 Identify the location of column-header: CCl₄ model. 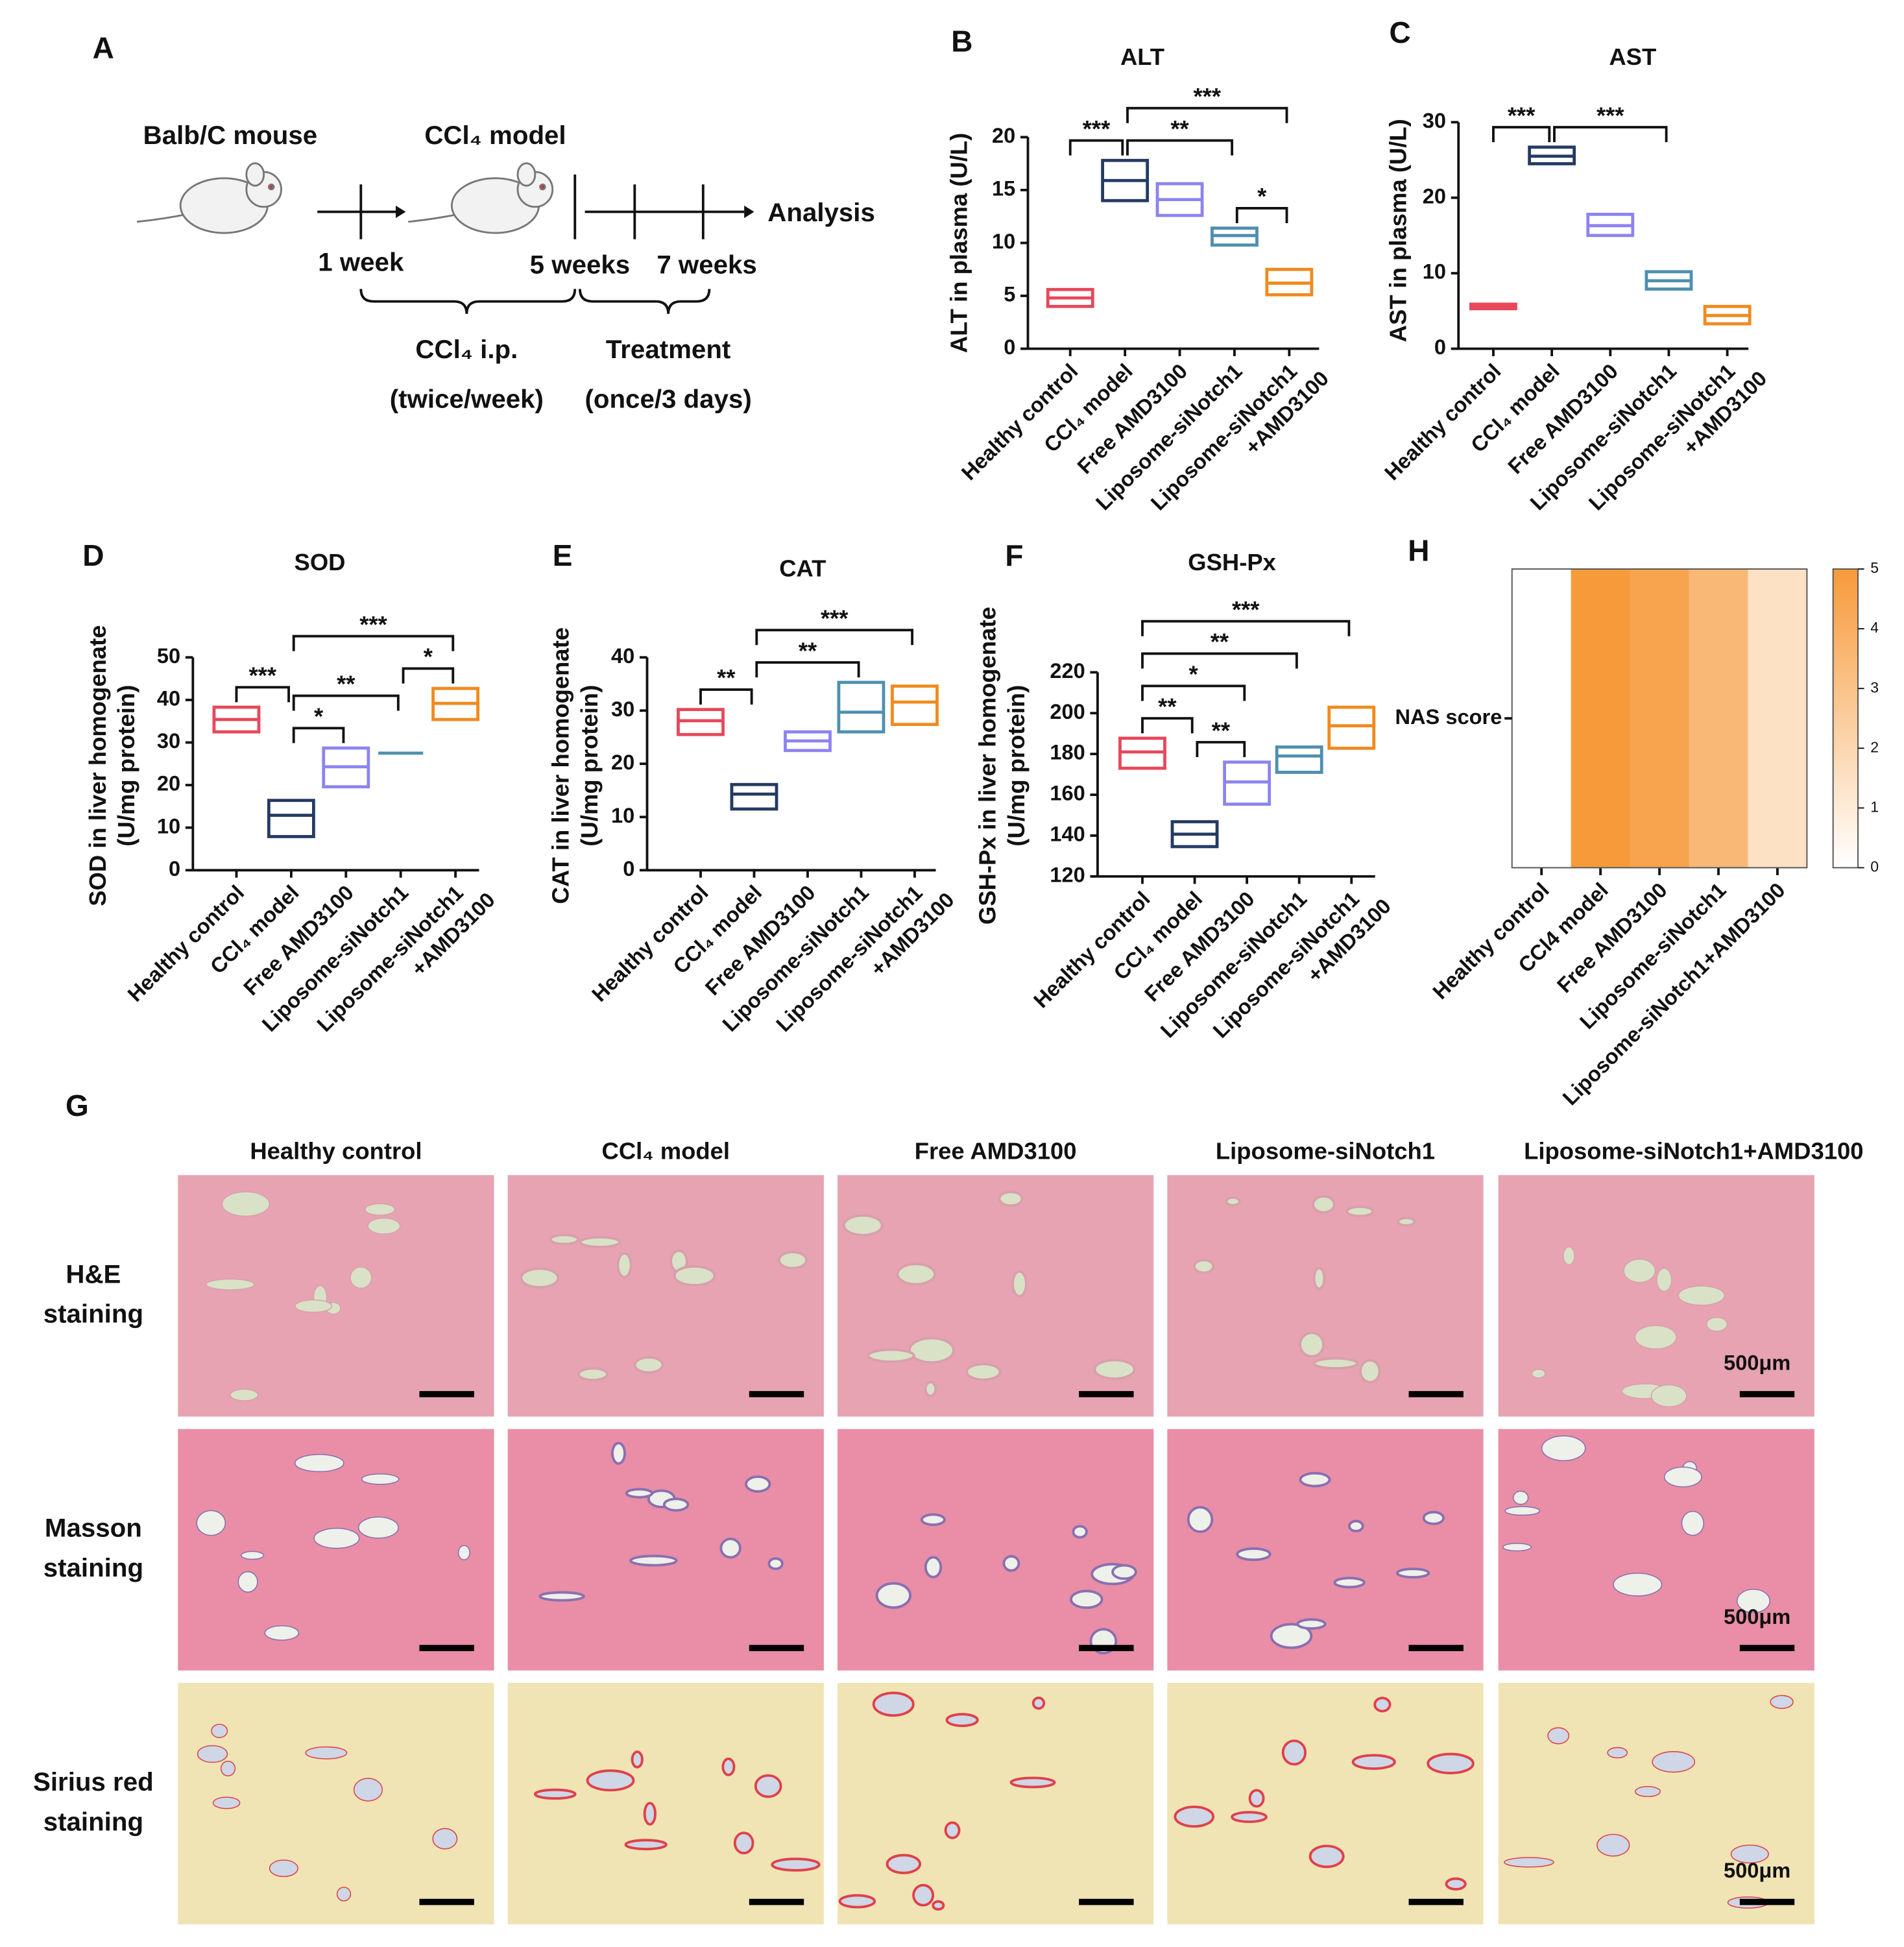
(666, 1150).